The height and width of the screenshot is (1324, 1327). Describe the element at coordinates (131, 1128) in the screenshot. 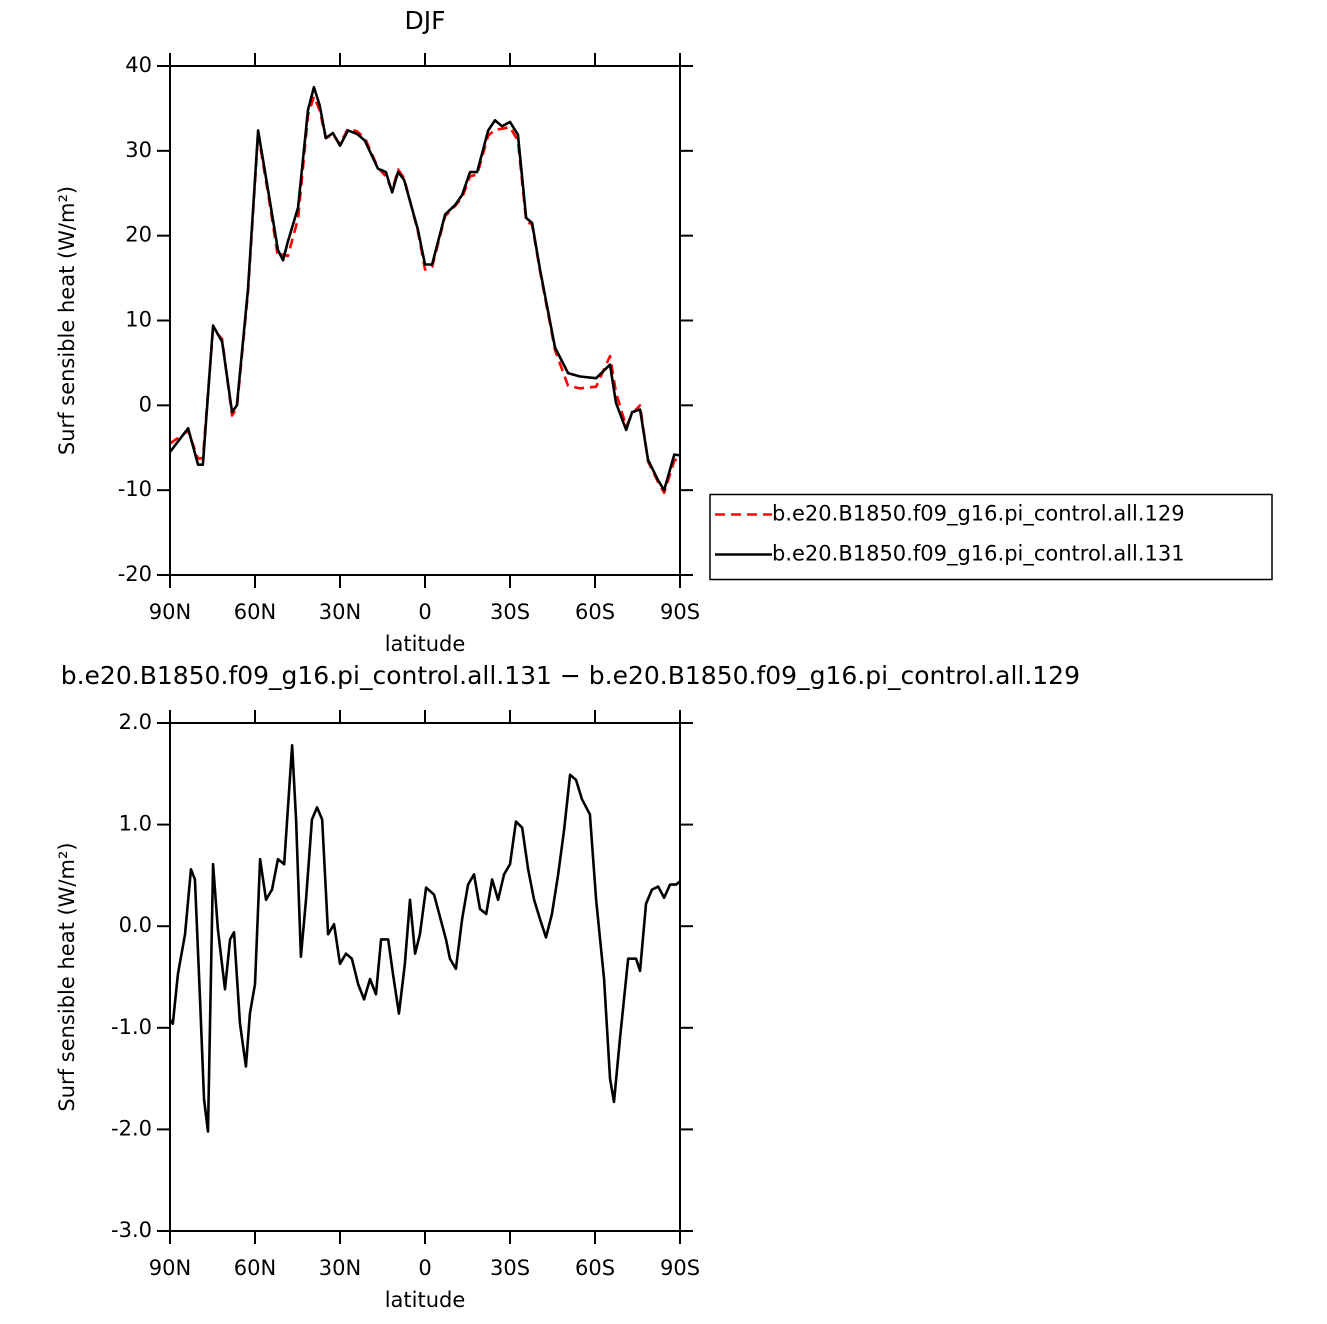

I see `y-tick-label: -2.0` at that location.